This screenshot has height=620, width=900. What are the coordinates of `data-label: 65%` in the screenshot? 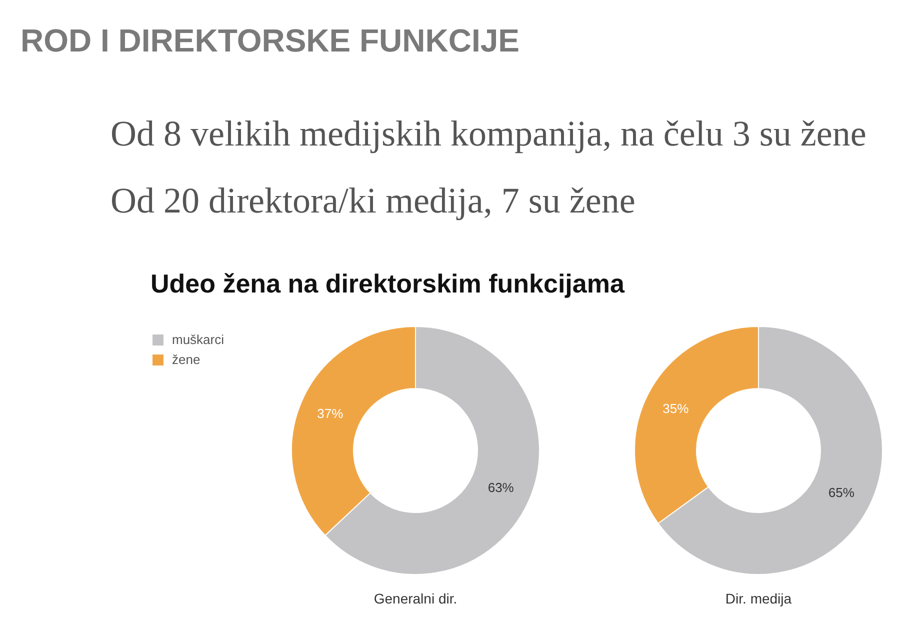 It's located at (841, 492).